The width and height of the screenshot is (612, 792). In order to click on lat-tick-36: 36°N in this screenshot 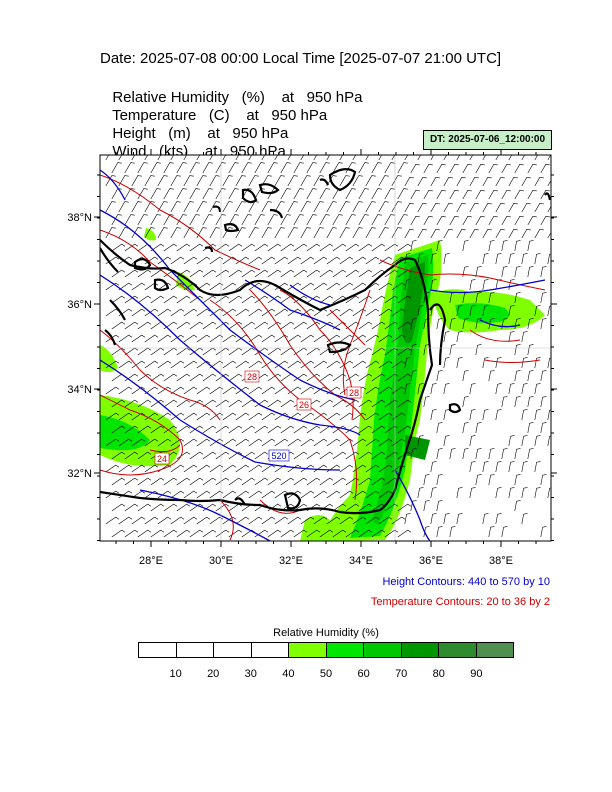, I will do `click(79, 305)`.